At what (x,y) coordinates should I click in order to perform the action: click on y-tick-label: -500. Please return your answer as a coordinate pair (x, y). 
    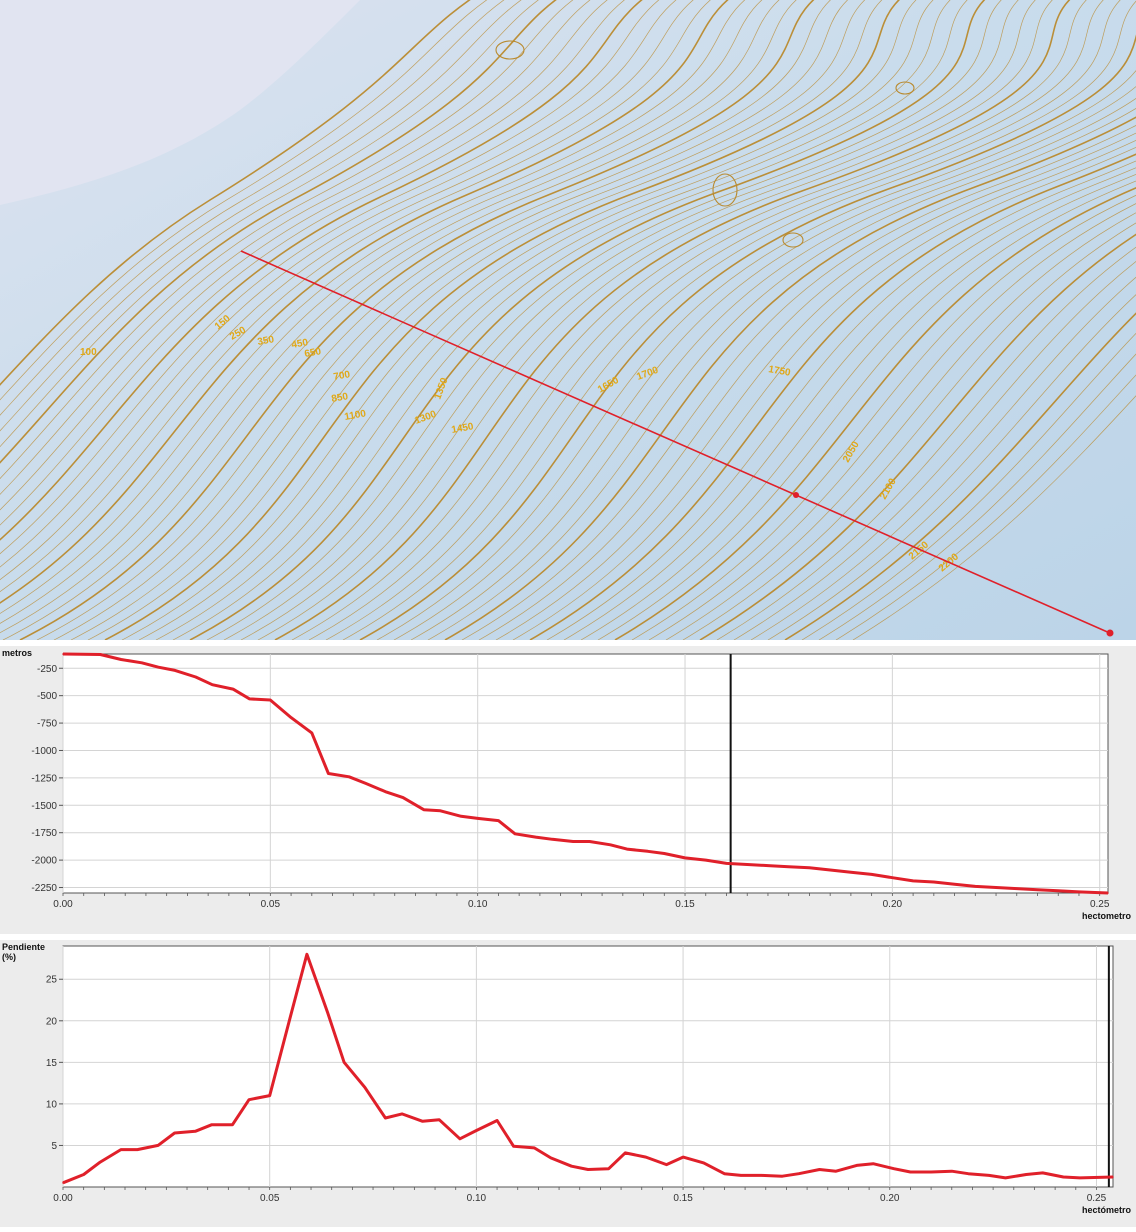
    Looking at the image, I should click on (47, 696).